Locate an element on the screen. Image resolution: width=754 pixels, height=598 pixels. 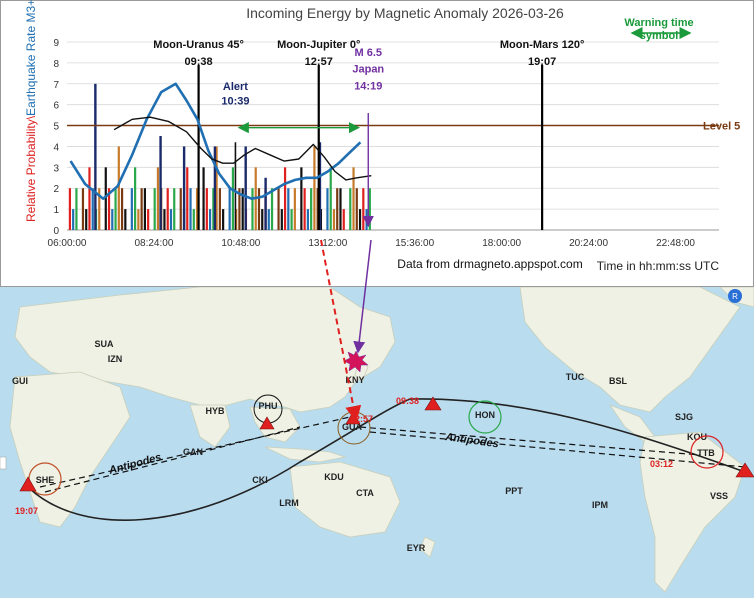
station-label-ttb: TTB is located at coordinates (706, 453).